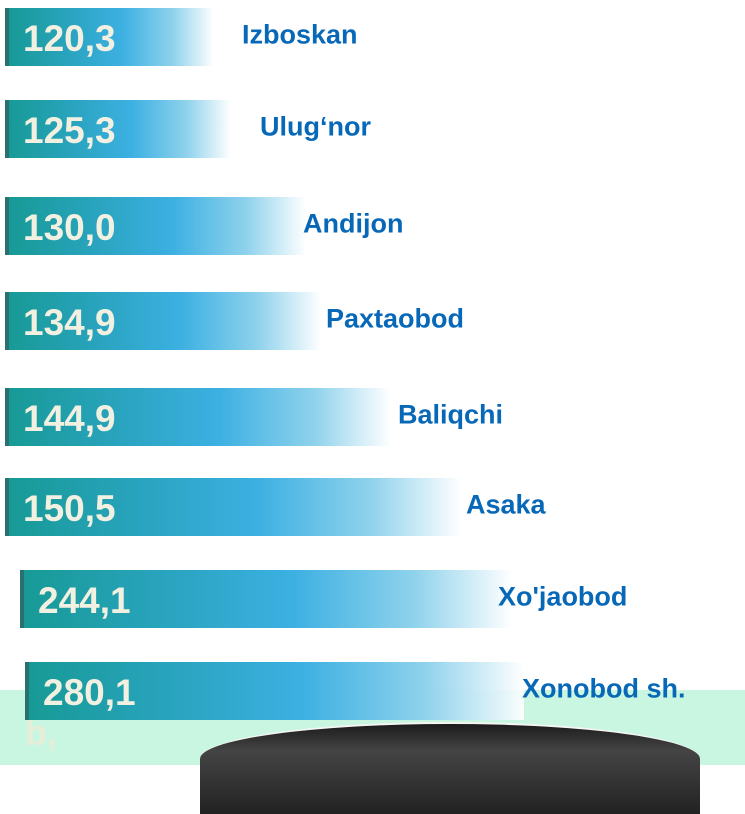 The width and height of the screenshot is (745, 814). I want to click on value-label: 150,5, so click(69, 509).